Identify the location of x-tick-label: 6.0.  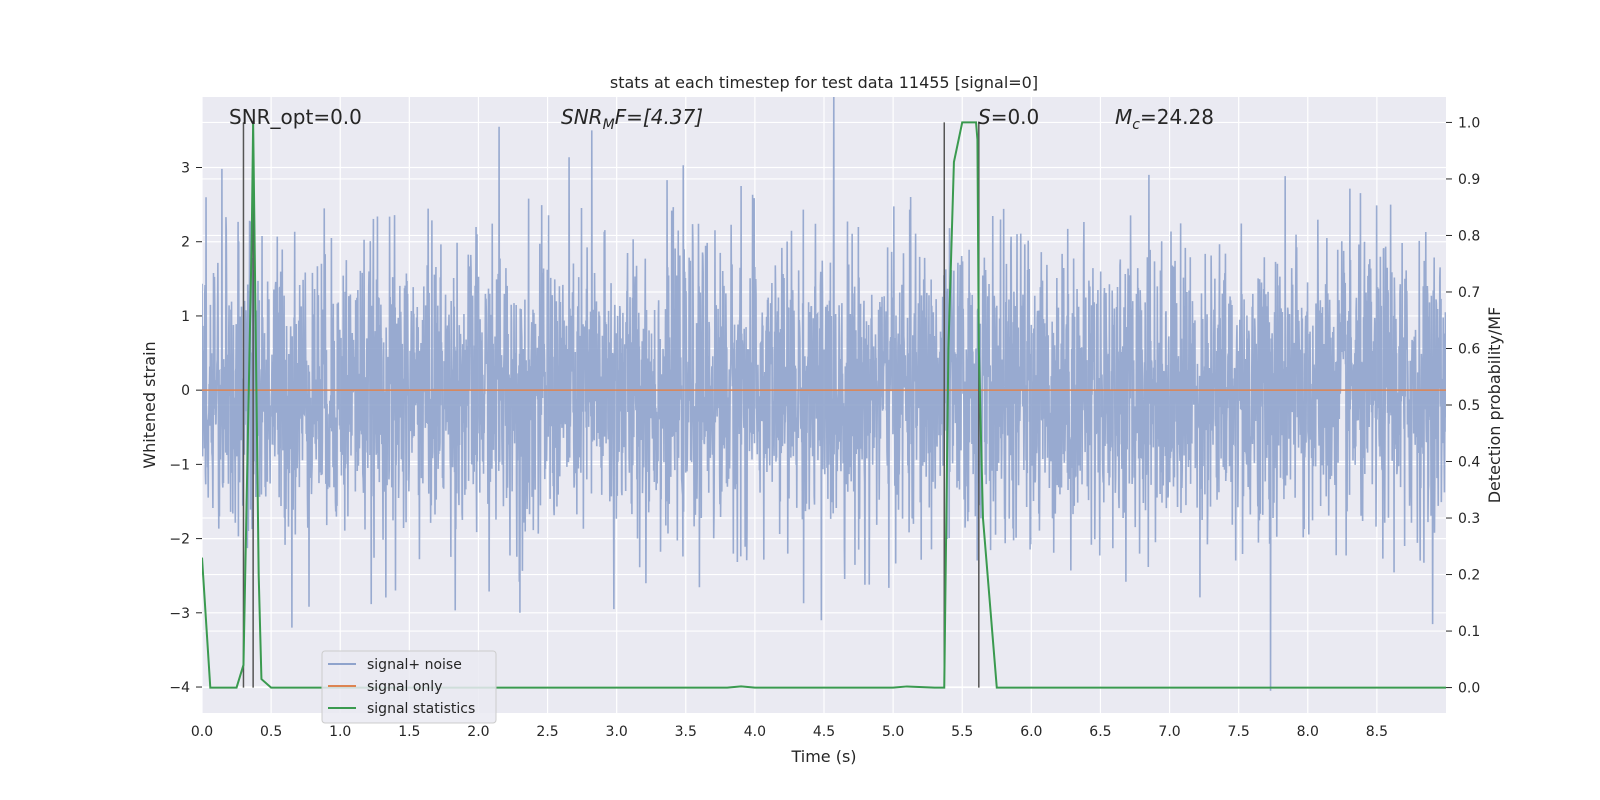
(1031, 732).